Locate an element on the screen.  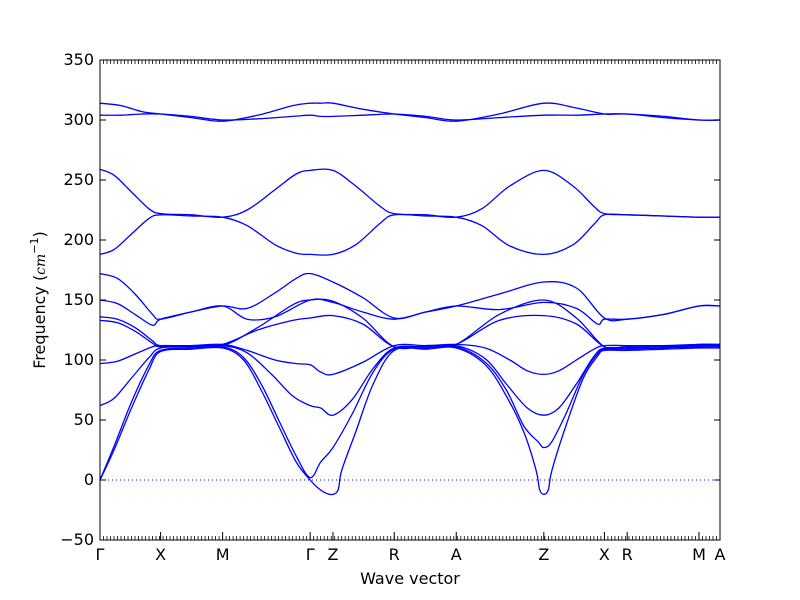
y-tick-label: 250 is located at coordinates (78, 179).